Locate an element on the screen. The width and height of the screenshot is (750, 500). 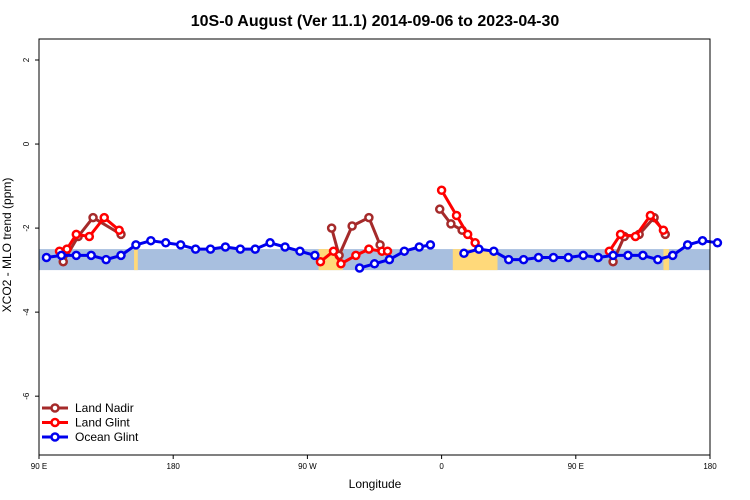
series-land-glint is located at coordinates (361, 227).